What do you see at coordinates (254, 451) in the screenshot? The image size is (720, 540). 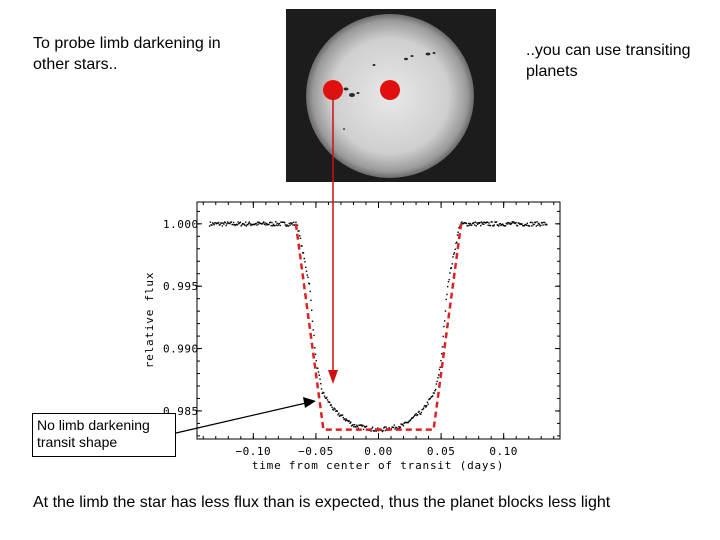 I see `x-tick-label: −0.10` at bounding box center [254, 451].